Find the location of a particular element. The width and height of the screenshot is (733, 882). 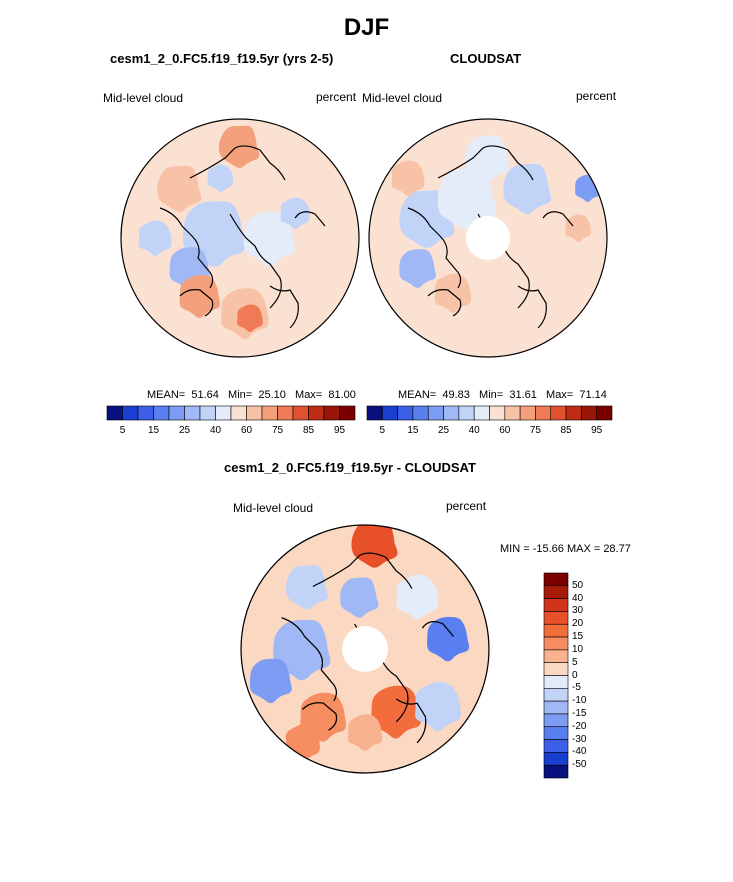

panel-1-max-label: Max= is located at coordinates (309, 395).